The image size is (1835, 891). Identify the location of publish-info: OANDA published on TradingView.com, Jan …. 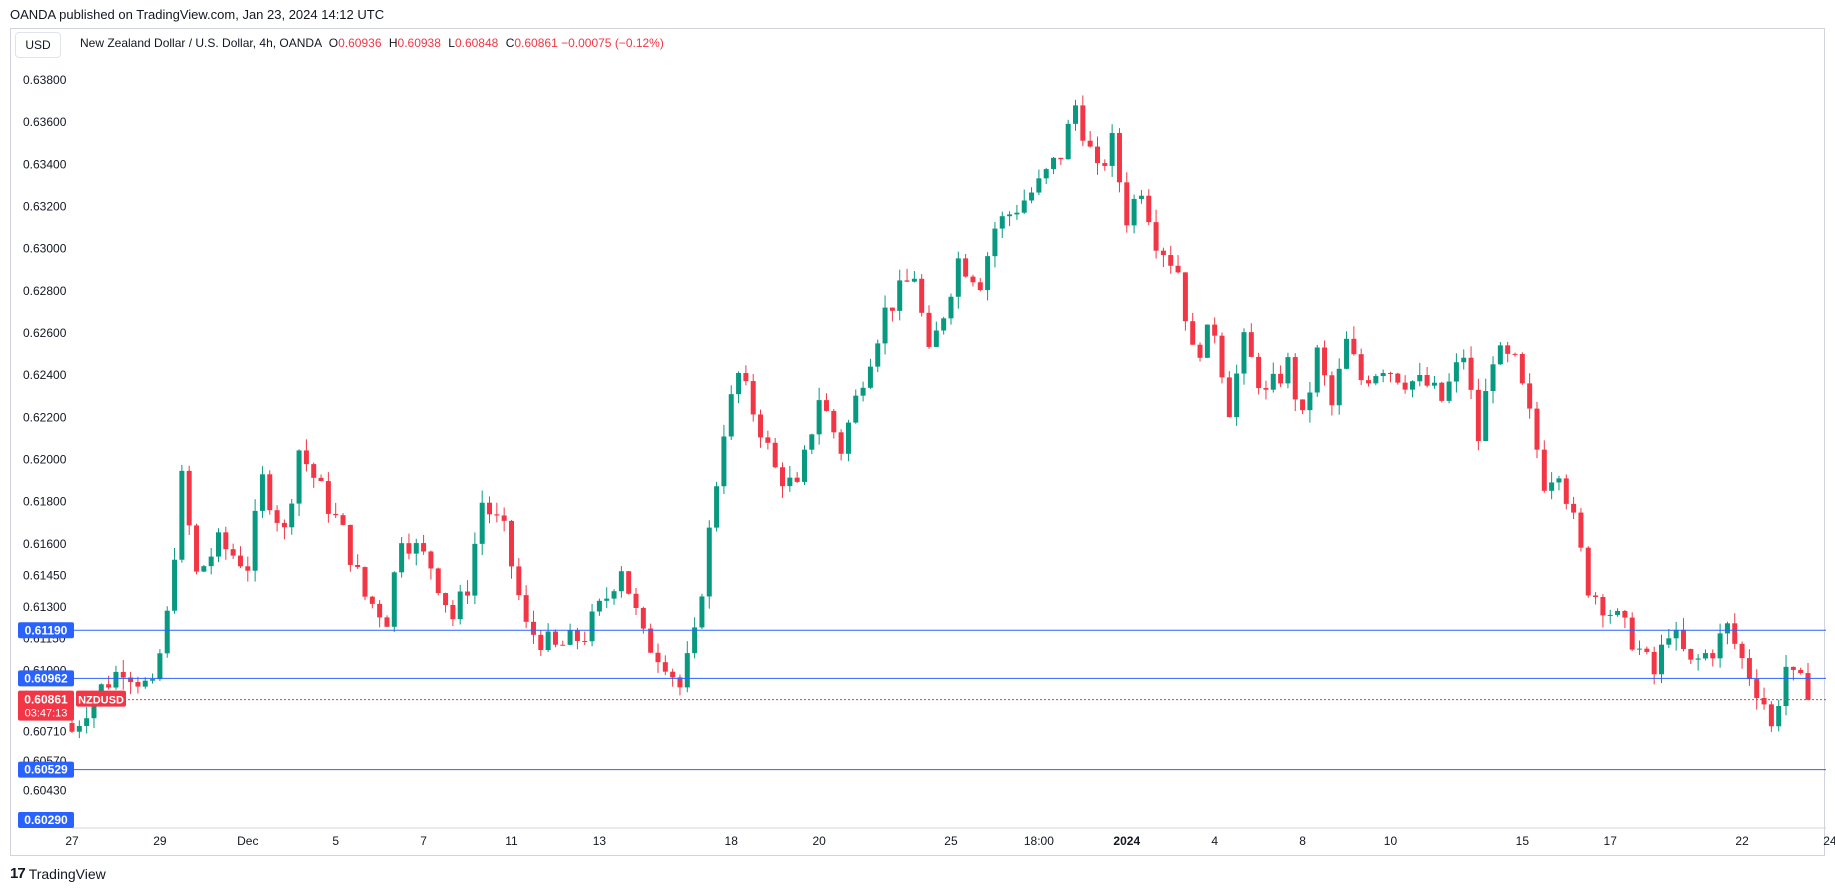
(197, 14).